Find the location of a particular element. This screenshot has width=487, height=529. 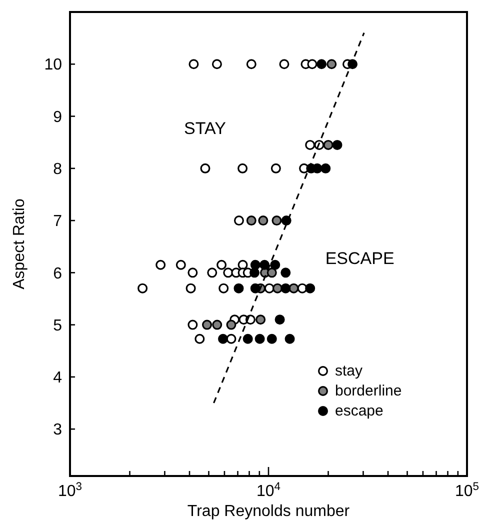

x-tick-label: 10$^{5}$ is located at coordinates (467, 490).